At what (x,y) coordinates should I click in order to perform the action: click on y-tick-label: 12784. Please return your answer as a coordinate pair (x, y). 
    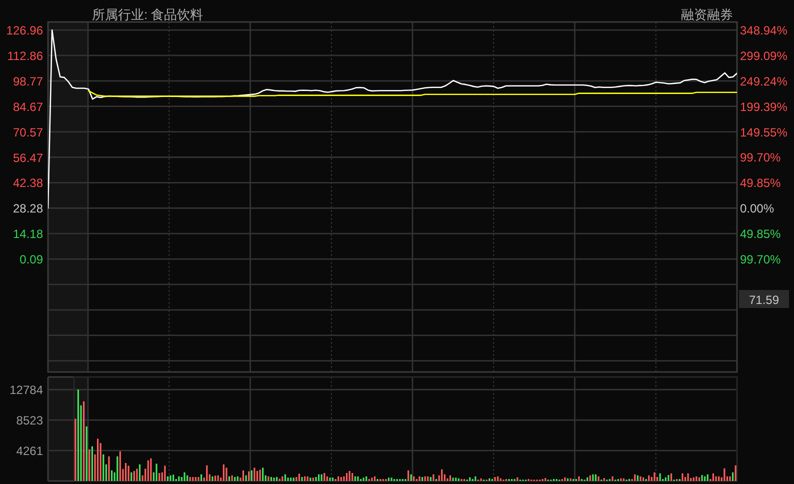
    Looking at the image, I should click on (27, 390).